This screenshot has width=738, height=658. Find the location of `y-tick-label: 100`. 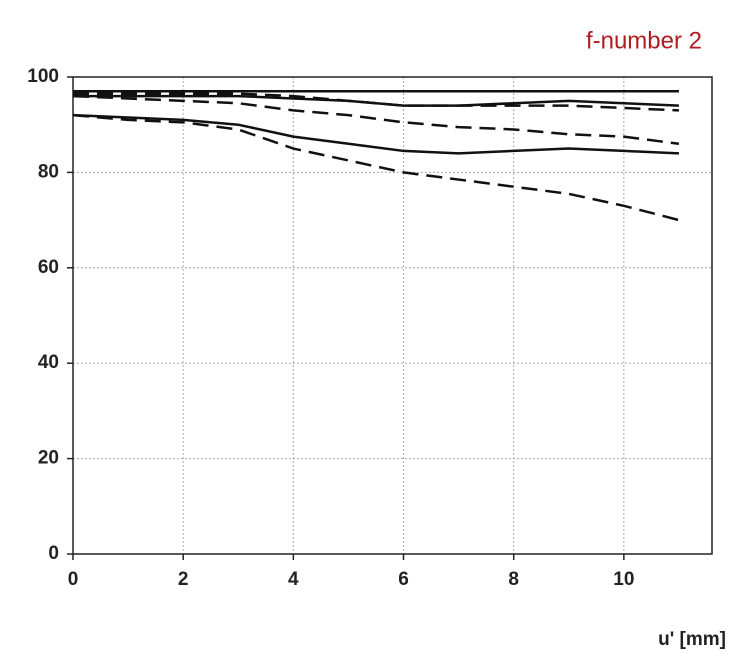

y-tick-label: 100 is located at coordinates (43, 76).